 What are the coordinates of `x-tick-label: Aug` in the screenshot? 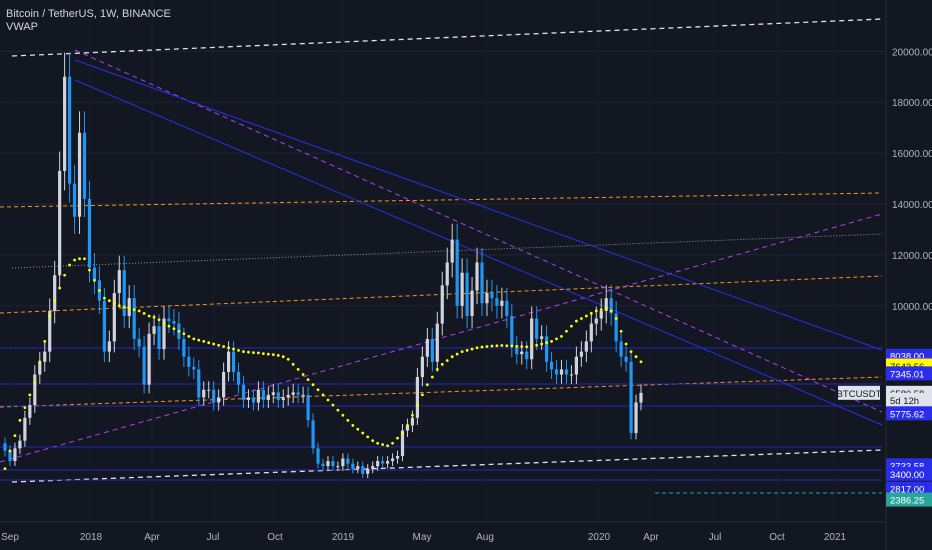 It's located at (485, 537).